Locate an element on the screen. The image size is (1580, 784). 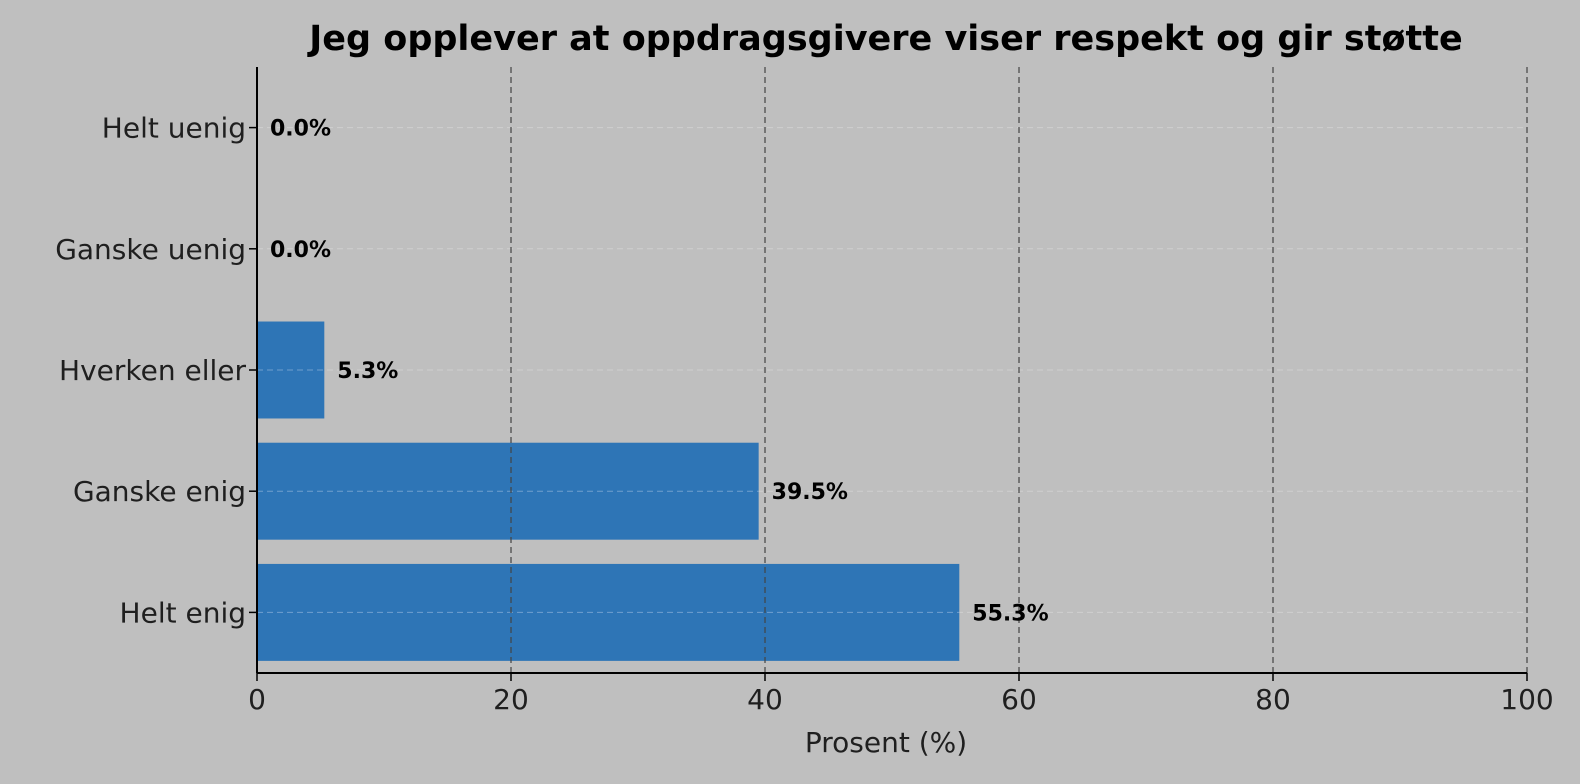
x-tick-label: 0 is located at coordinates (257, 699).